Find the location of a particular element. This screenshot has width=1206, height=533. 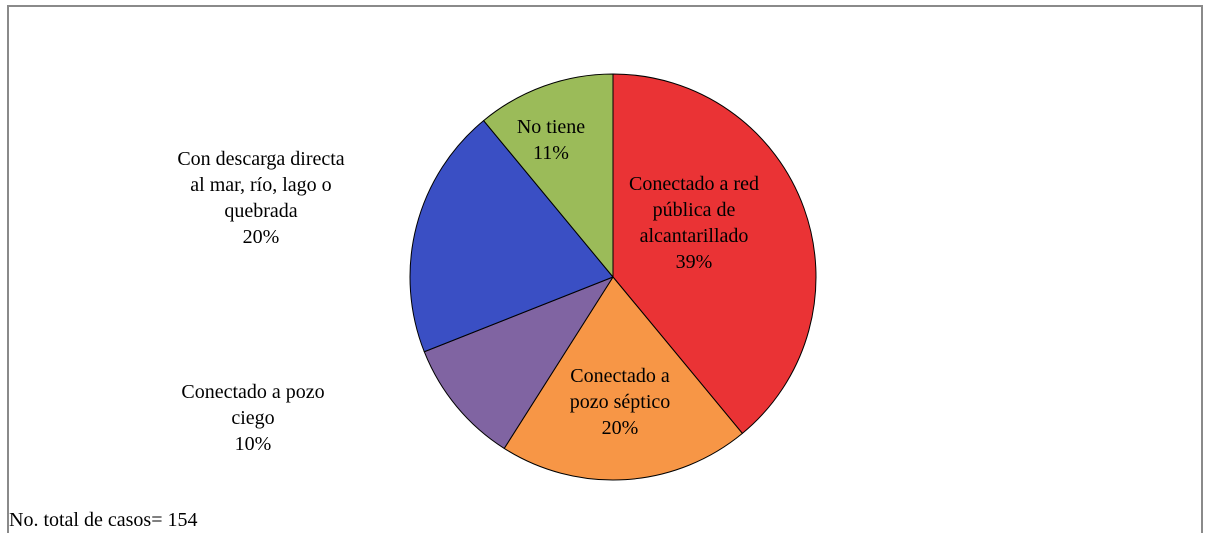

slice-percent-1: 20% is located at coordinates (620, 428).